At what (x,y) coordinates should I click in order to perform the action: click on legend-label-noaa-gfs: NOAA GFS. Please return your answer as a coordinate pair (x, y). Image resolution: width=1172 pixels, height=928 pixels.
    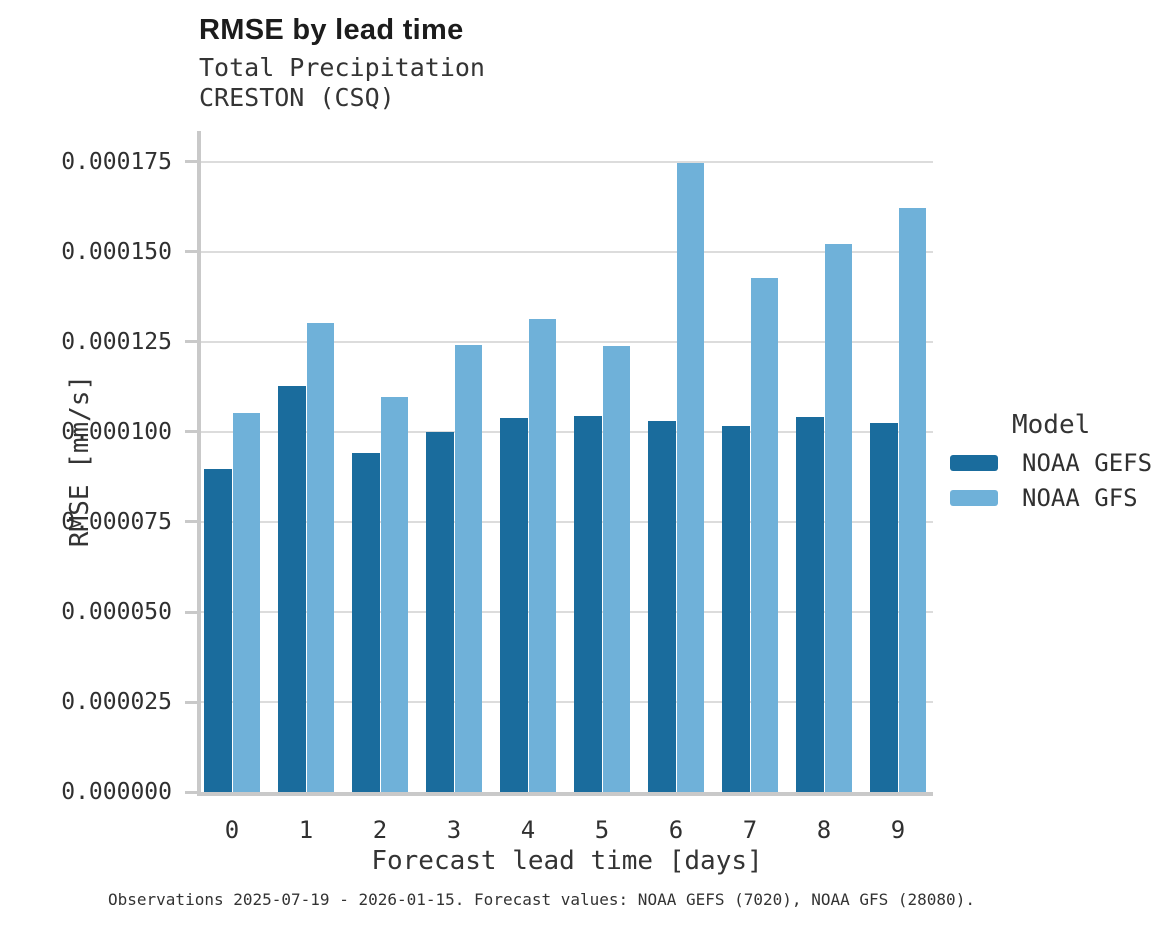
    Looking at the image, I should click on (1080, 498).